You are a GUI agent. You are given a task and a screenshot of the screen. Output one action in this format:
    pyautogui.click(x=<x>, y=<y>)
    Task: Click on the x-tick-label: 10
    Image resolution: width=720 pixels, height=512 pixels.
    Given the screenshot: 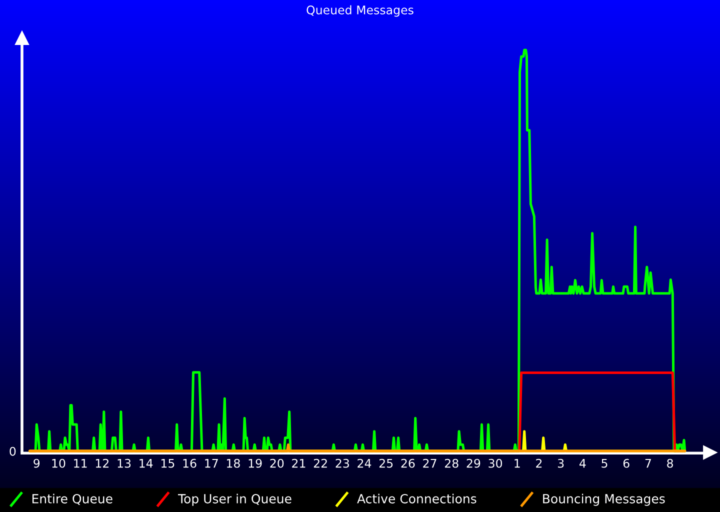 What is the action you would take?
    pyautogui.click(x=59, y=463)
    